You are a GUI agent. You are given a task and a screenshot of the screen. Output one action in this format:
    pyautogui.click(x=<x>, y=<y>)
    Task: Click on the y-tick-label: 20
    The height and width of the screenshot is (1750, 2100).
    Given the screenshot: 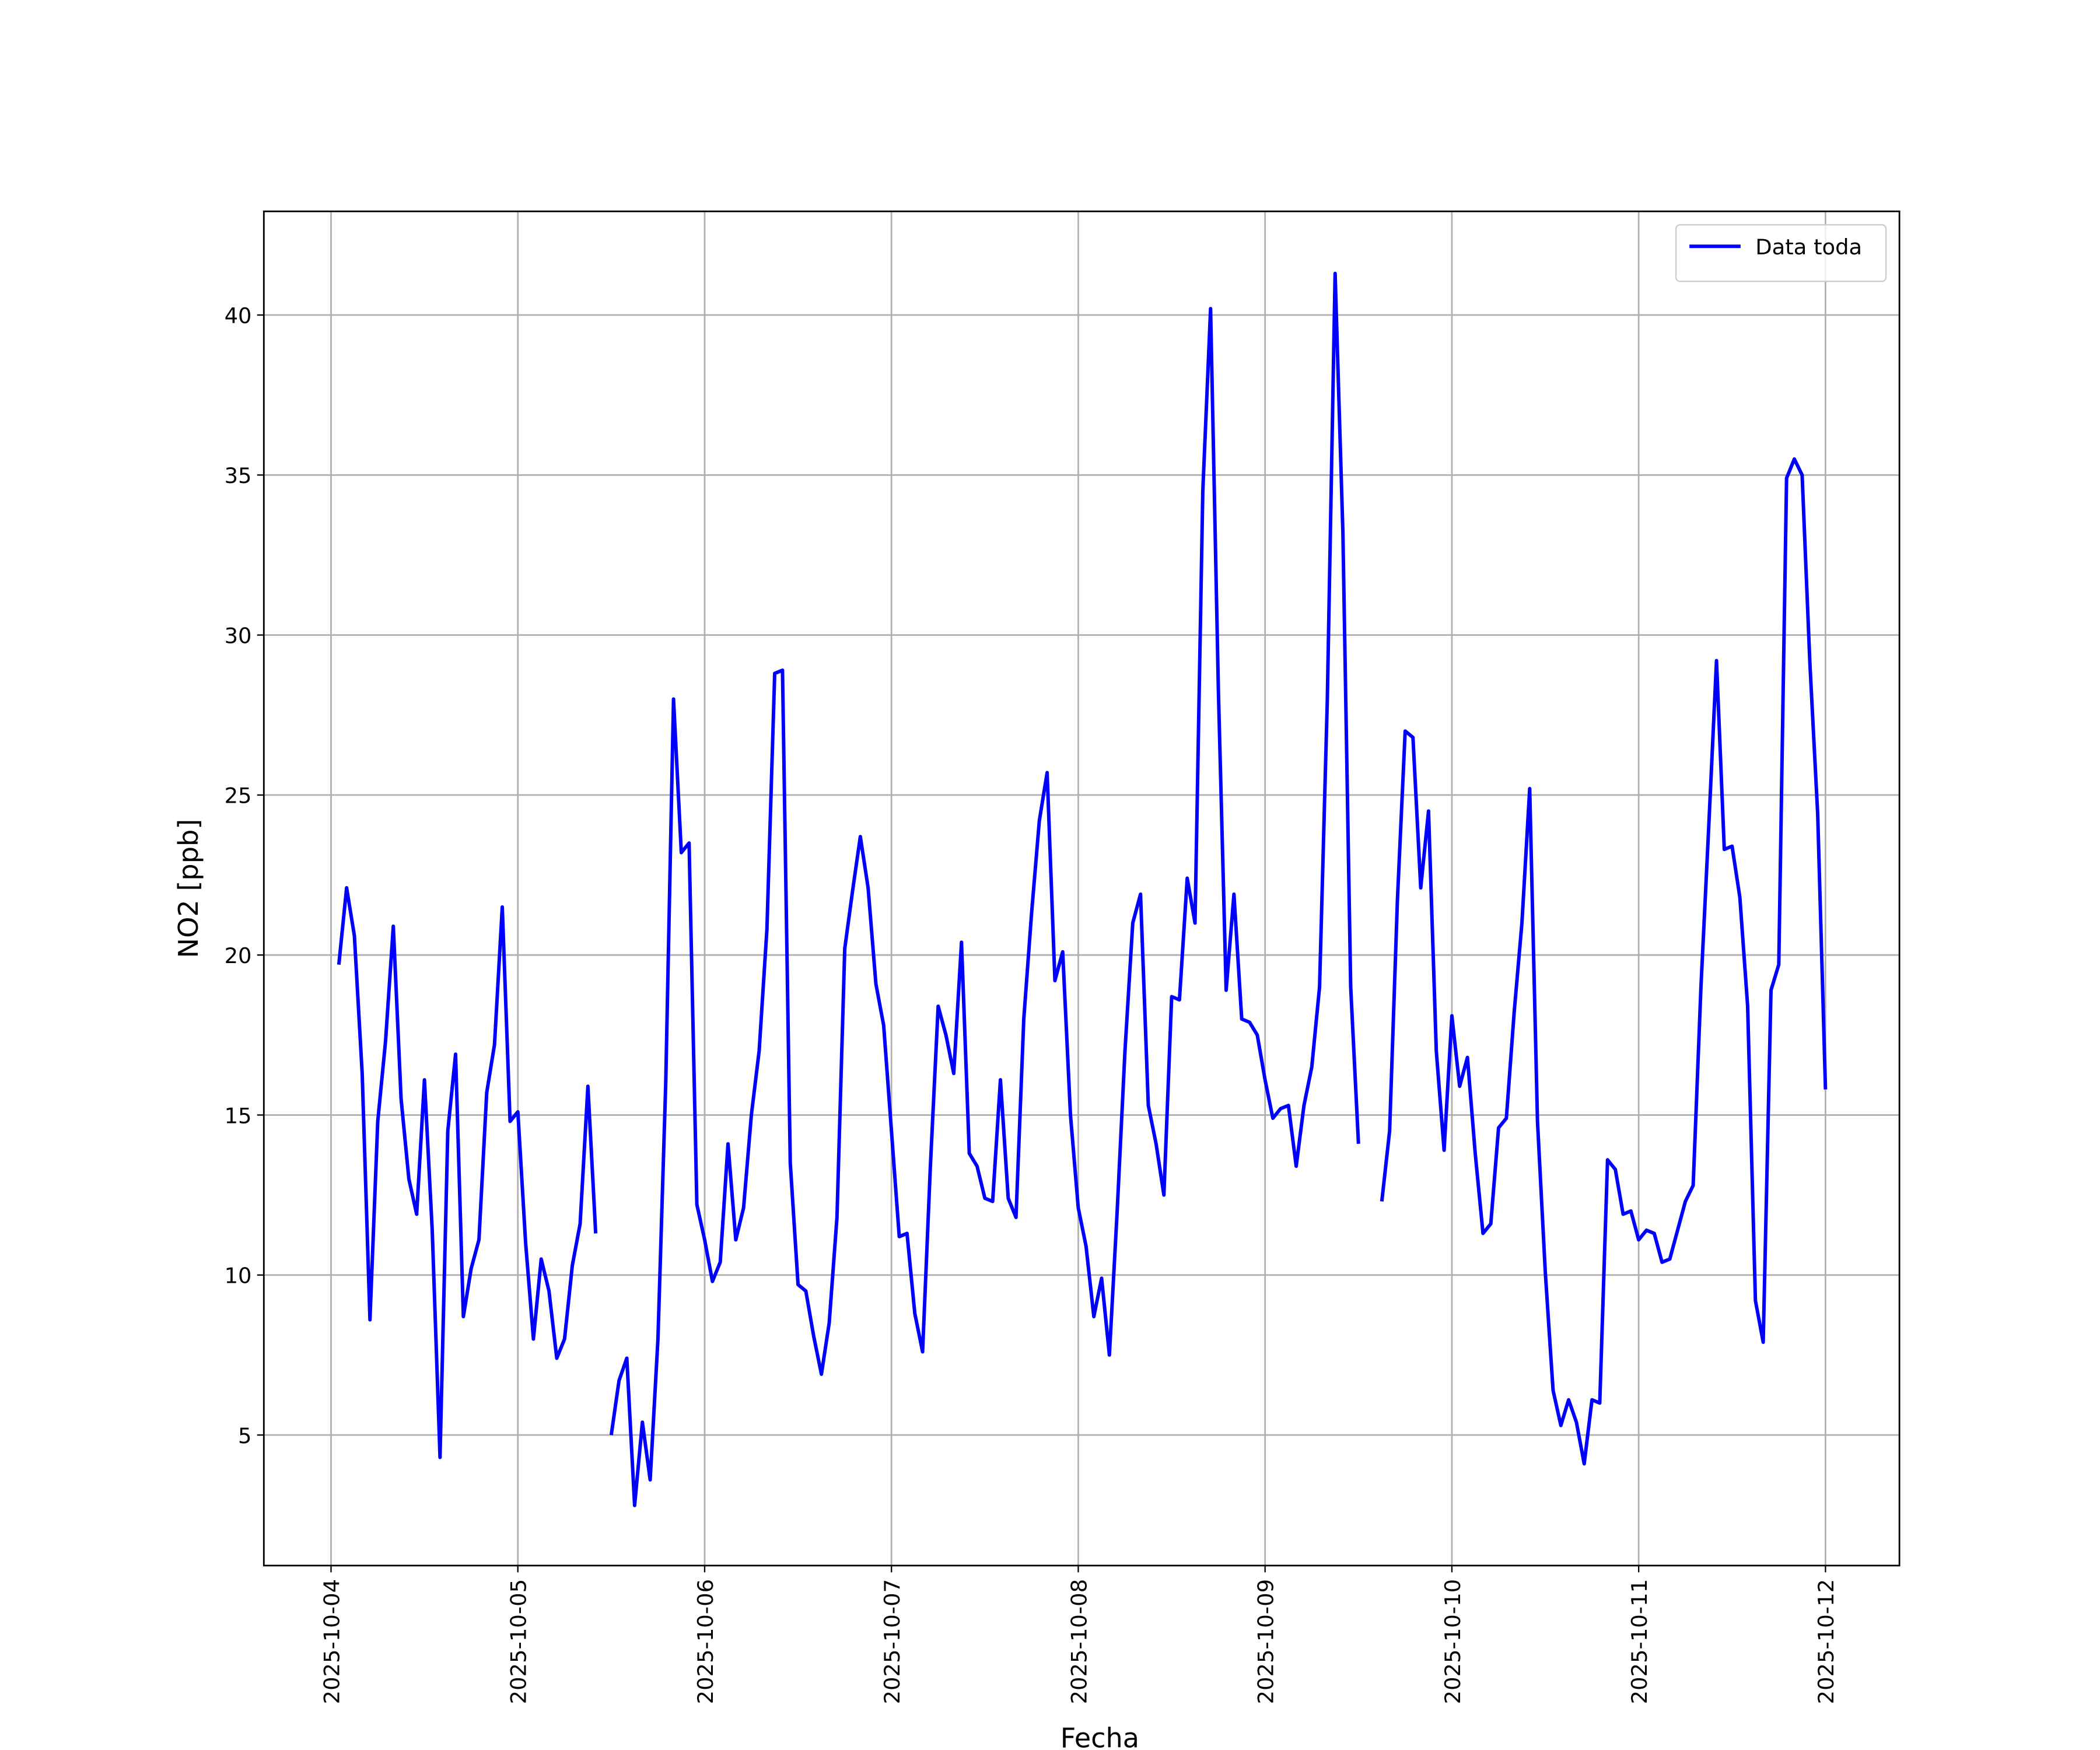 What is the action you would take?
    pyautogui.click(x=238, y=956)
    